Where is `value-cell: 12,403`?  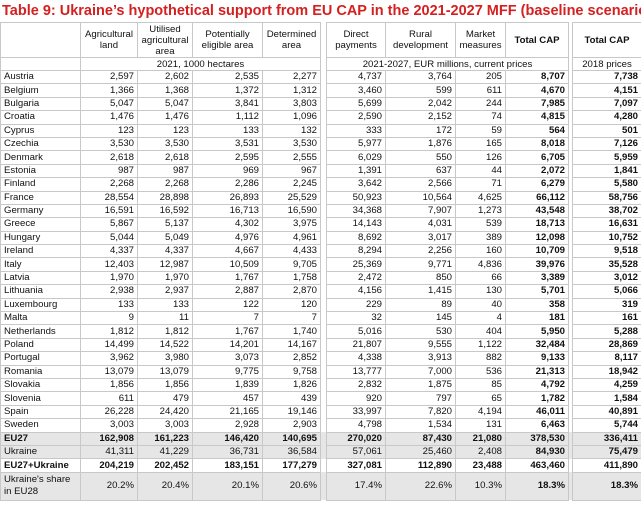
value-cell: 12,403 is located at coordinates (109, 264).